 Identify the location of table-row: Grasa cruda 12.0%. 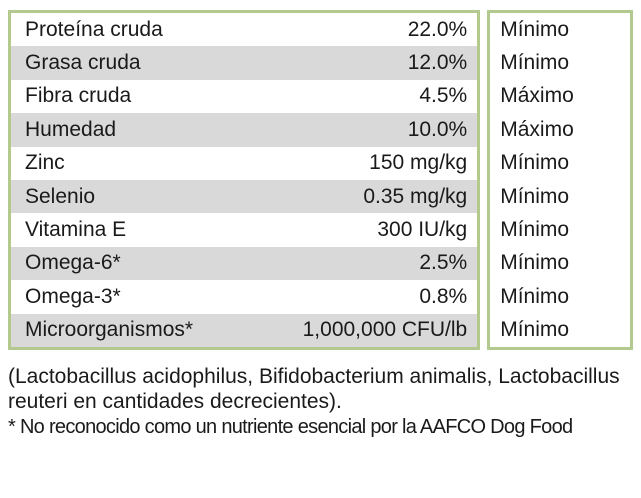
(244, 63).